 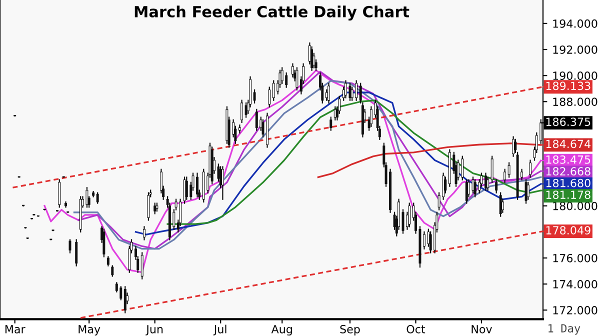 What do you see at coordinates (89, 330) in the screenshot?
I see `x-tick-label: May` at bounding box center [89, 330].